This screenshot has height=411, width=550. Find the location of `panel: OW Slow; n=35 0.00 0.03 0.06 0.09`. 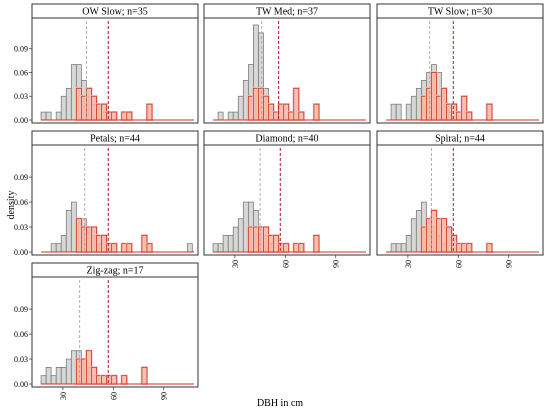

panel: OW Slow; n=35 0.00 0.03 0.06 0.09 is located at coordinates (106, 64).